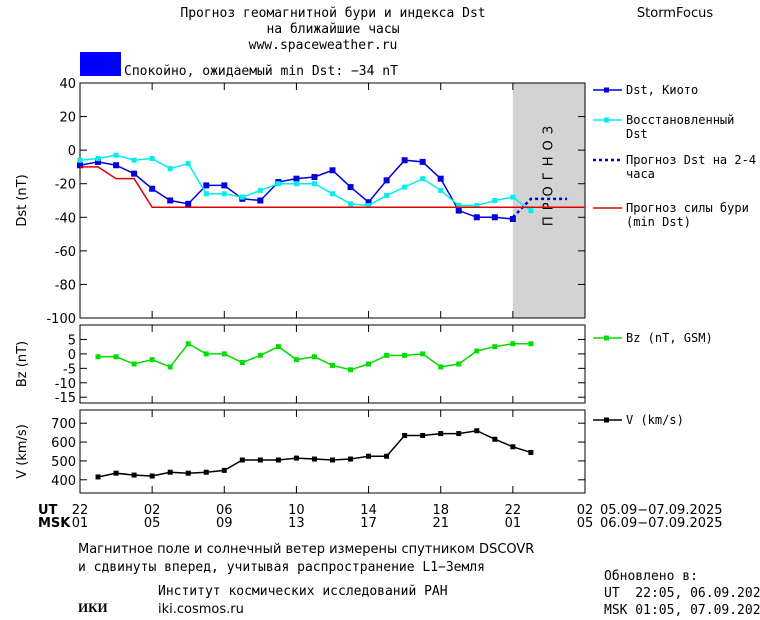 This screenshot has width=760, height=620. What do you see at coordinates (80, 523) in the screenshot?
I see `x-tick-label: 01` at bounding box center [80, 523].